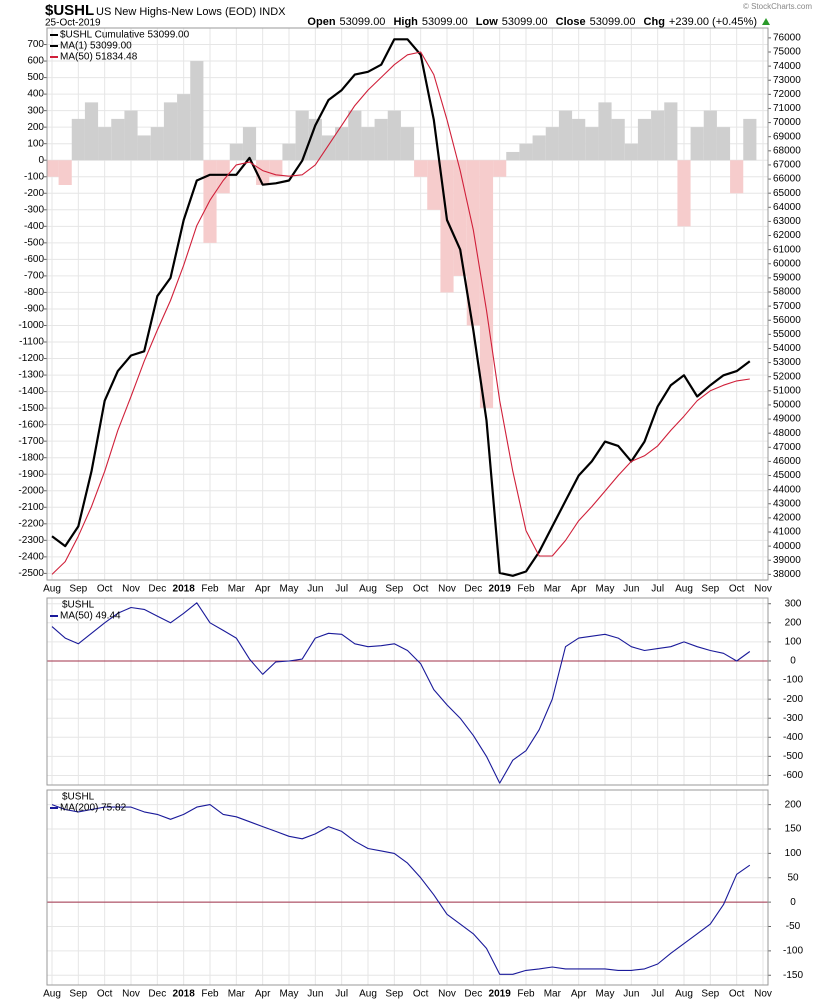  I want to click on y2-tick-label: 54000, so click(787, 348).